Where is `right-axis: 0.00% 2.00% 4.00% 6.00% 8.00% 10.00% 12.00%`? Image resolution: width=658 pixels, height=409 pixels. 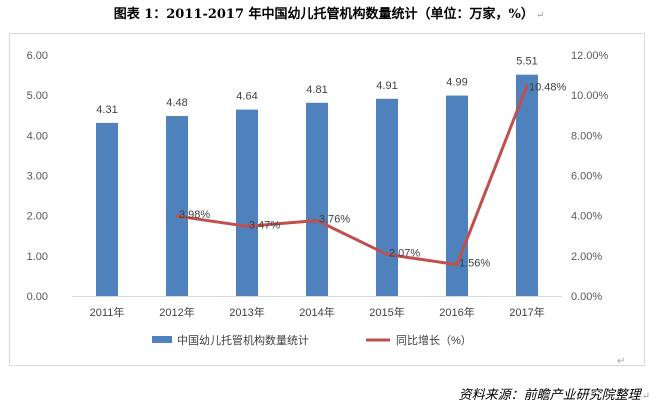
right-axis: 0.00% 2.00% 4.00% 6.00% 8.00% 10.00% 12.00% is located at coordinates (590, 176).